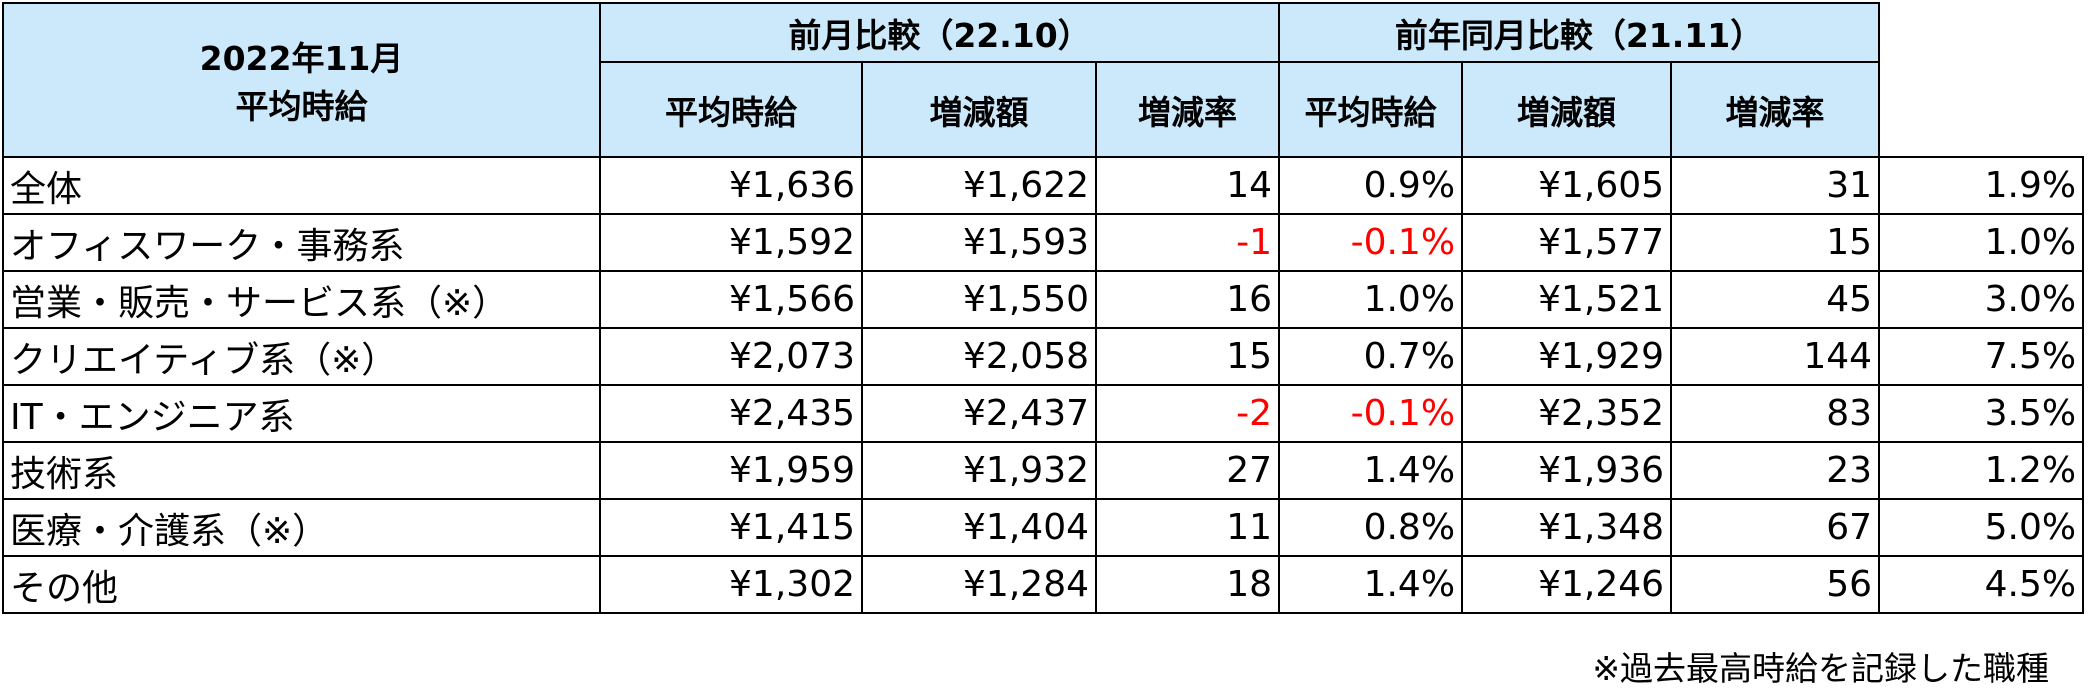  Describe the element at coordinates (1775, 299) in the screenshot. I see `cell: 45` at that location.